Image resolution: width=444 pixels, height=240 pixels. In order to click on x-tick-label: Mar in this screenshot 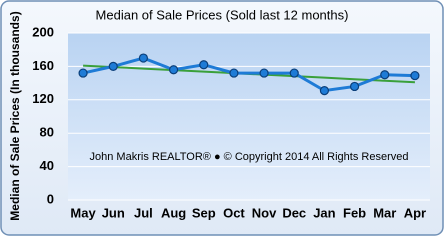, I will do `click(384, 212)`.